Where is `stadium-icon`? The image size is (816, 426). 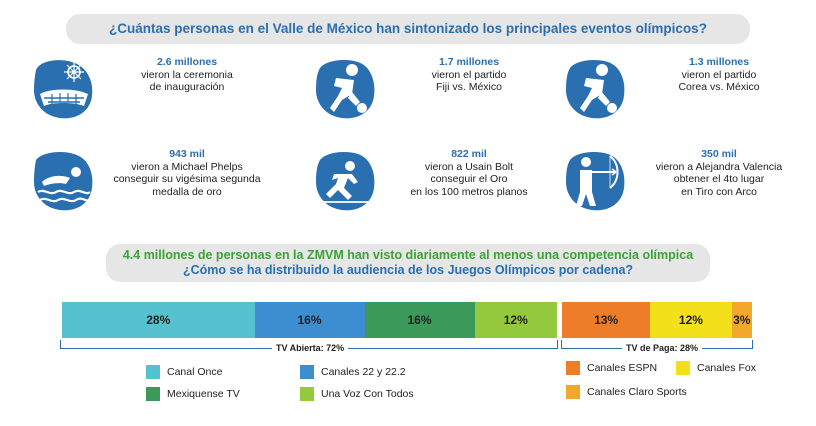
stadium-icon is located at coordinates (63, 89).